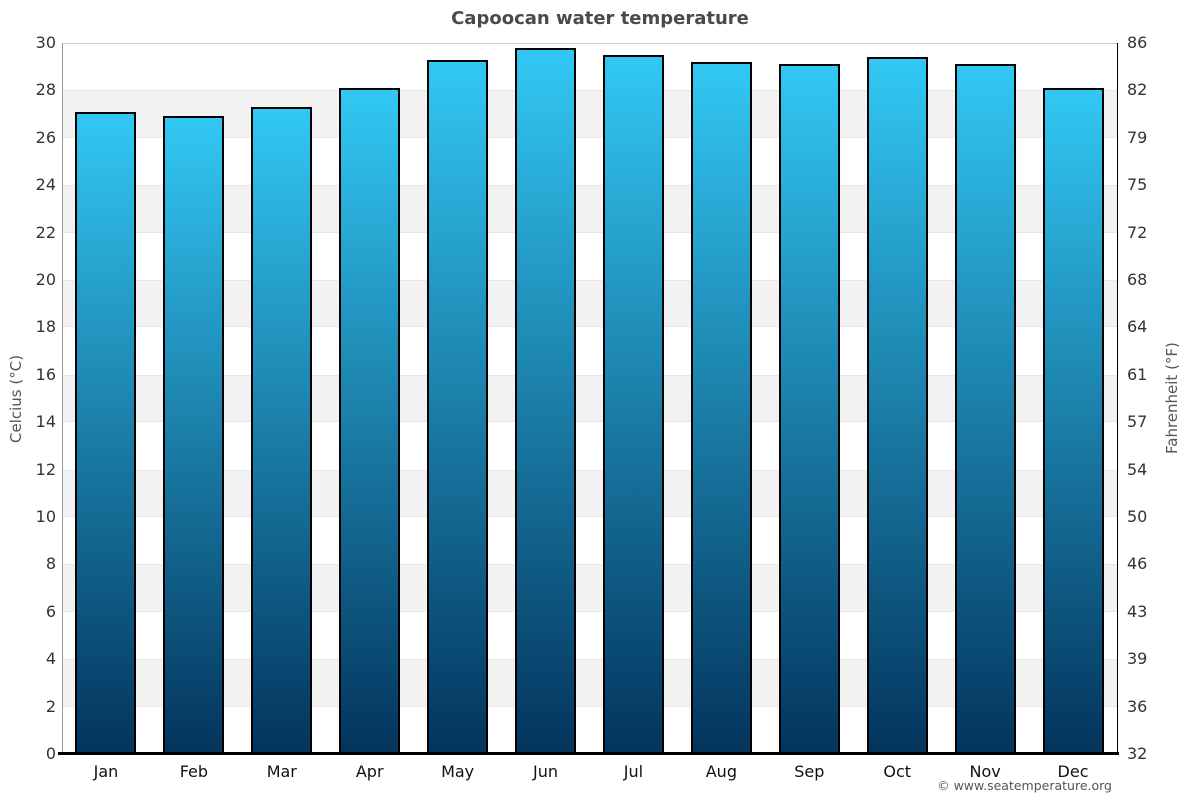 The image size is (1200, 800). Describe the element at coordinates (1137, 327) in the screenshot. I see `fahrenheit-tick-64: 64` at that location.